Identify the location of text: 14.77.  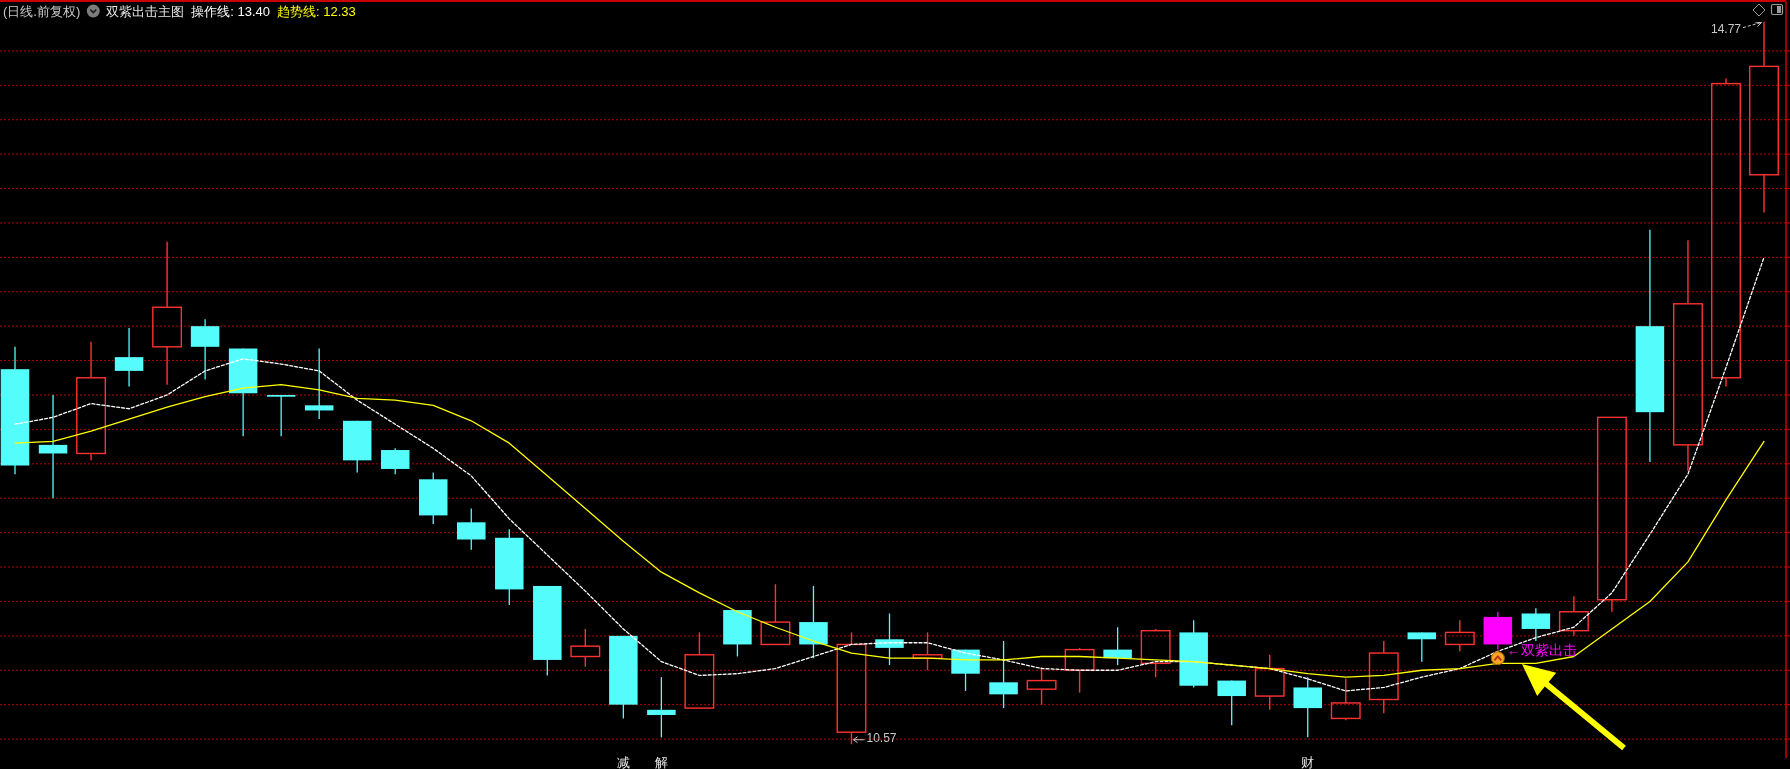
(1725, 28).